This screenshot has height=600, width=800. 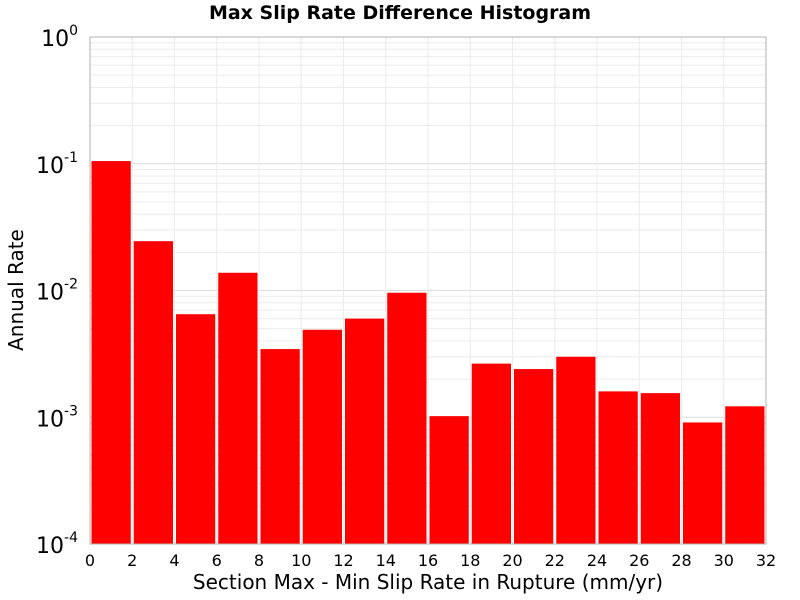 I want to click on x-tick-label: 18, so click(x=470, y=560).